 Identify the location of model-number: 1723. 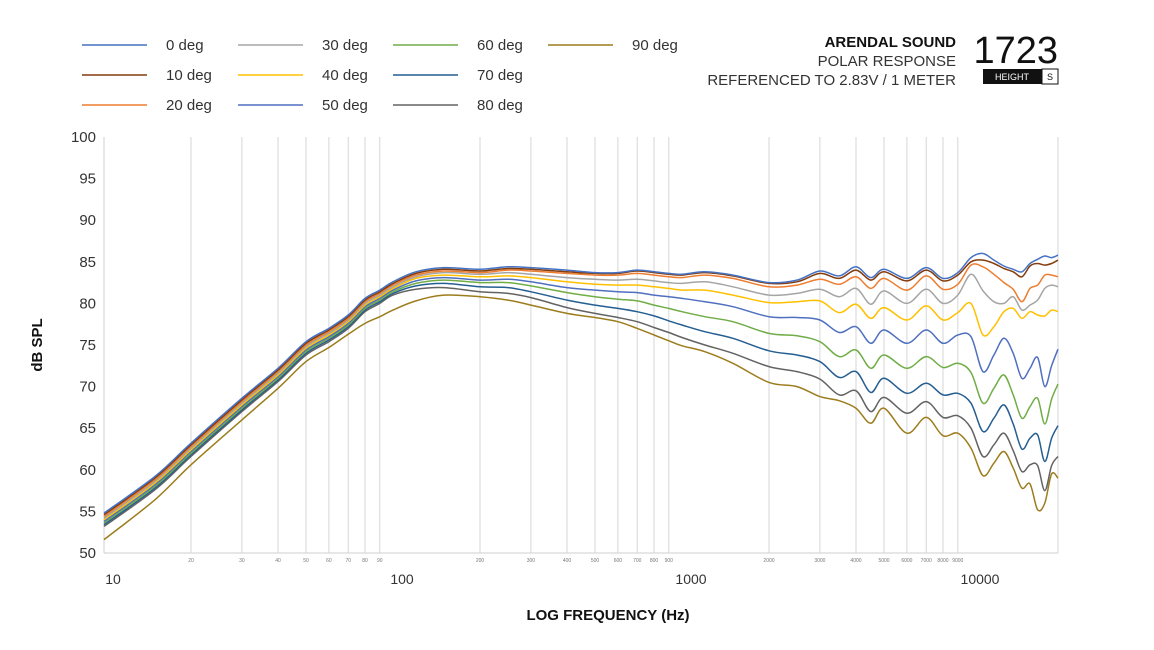
(1015, 51).